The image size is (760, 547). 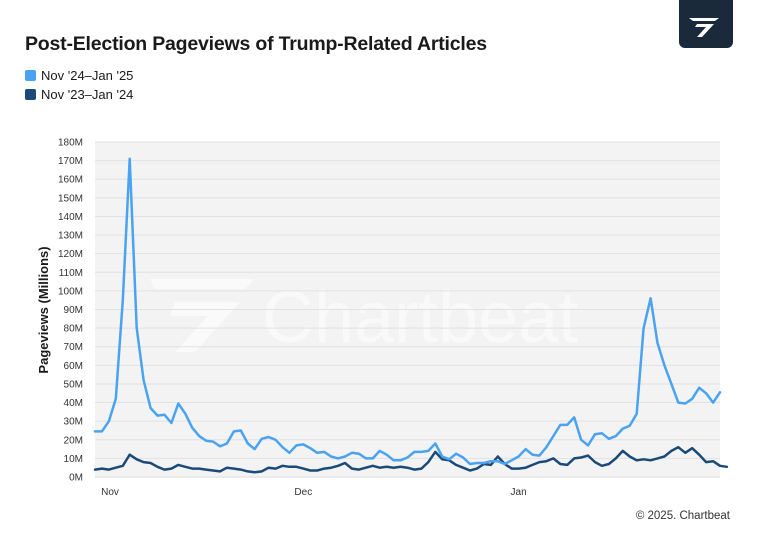 What do you see at coordinates (70, 180) in the screenshot?
I see `y-tick-label: 160M` at bounding box center [70, 180].